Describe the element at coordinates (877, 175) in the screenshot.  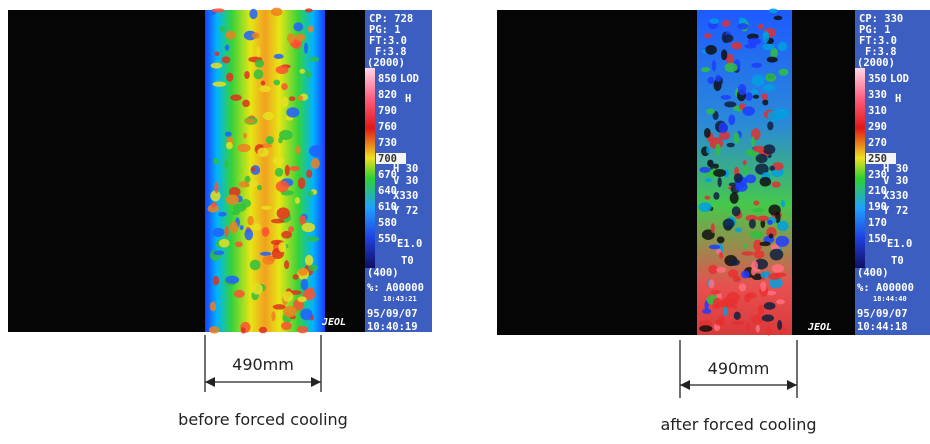
I see `scale-label: 230` at that location.